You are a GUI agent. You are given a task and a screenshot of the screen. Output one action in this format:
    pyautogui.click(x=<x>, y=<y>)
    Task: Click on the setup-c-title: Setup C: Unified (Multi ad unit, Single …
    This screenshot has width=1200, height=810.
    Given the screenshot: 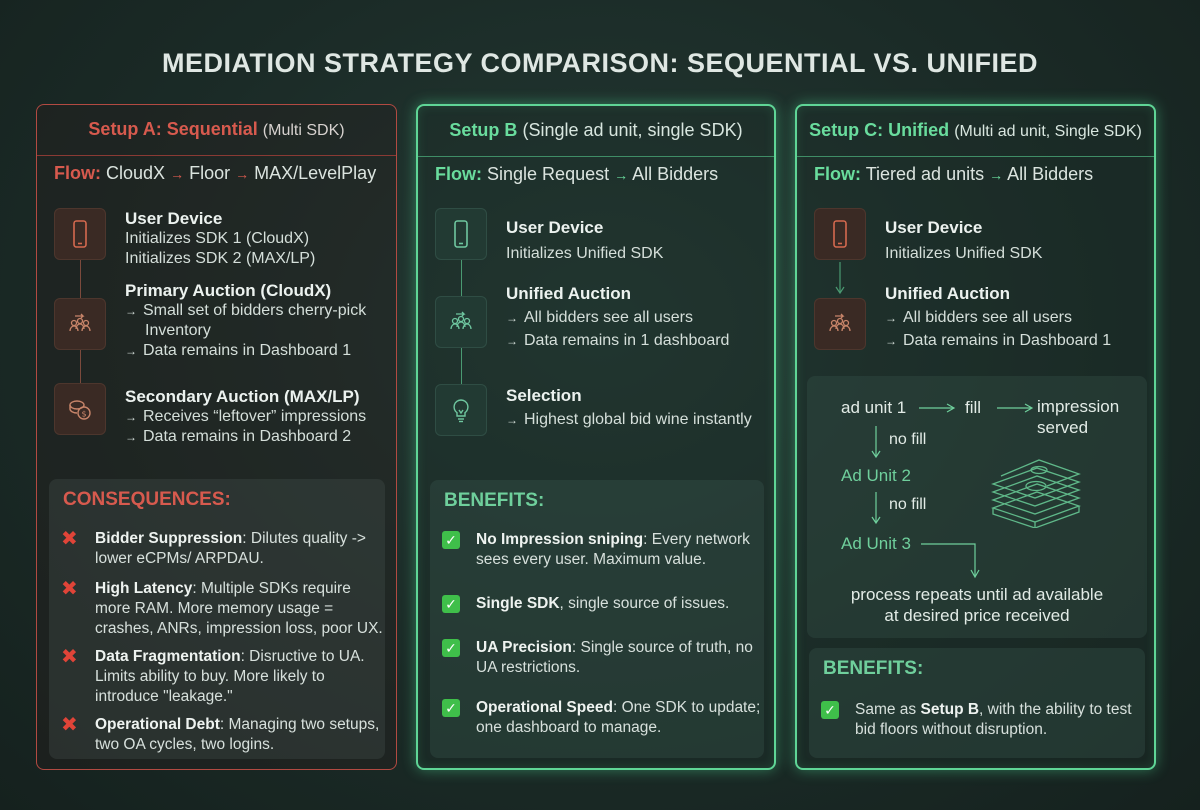 What is the action you would take?
    pyautogui.click(x=975, y=130)
    